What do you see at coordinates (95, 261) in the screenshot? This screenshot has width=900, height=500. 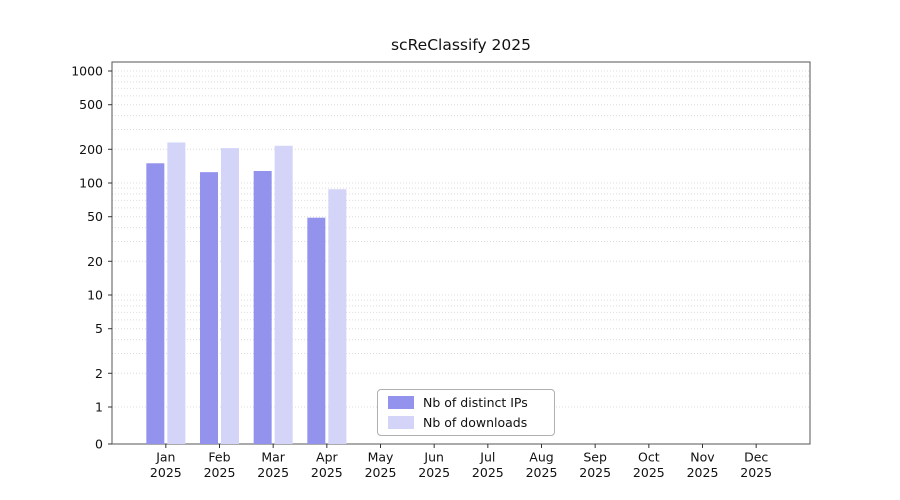 I see `y-tick-label: 20` at bounding box center [95, 261].